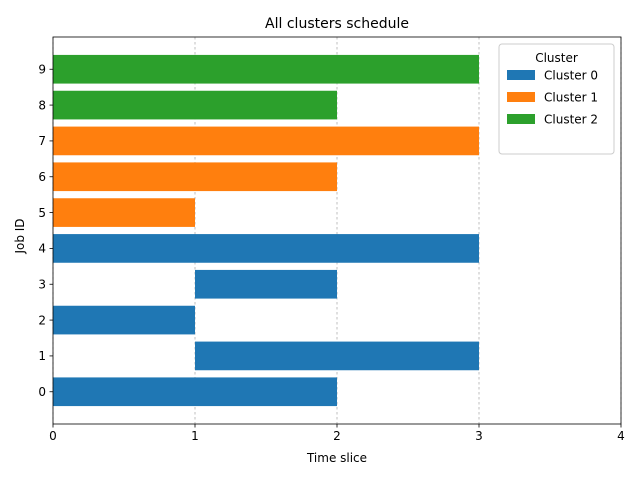 This screenshot has height=484, width=640. What do you see at coordinates (42, 105) in the screenshot?
I see `y-tick-label: 8` at bounding box center [42, 105].